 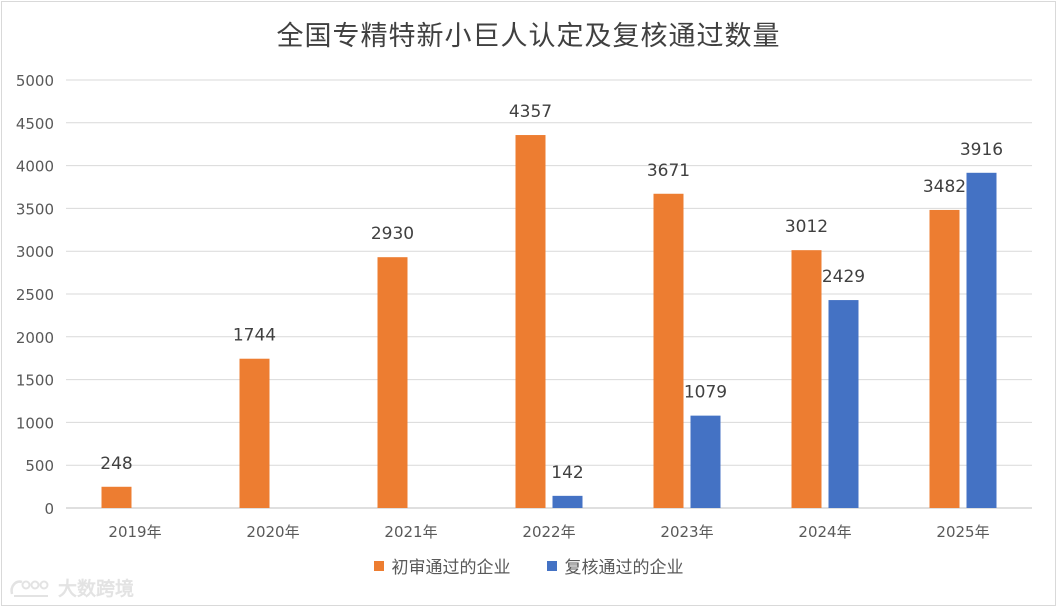 What do you see at coordinates (567, 473) in the screenshot?
I see `data-label: 142` at bounding box center [567, 473].